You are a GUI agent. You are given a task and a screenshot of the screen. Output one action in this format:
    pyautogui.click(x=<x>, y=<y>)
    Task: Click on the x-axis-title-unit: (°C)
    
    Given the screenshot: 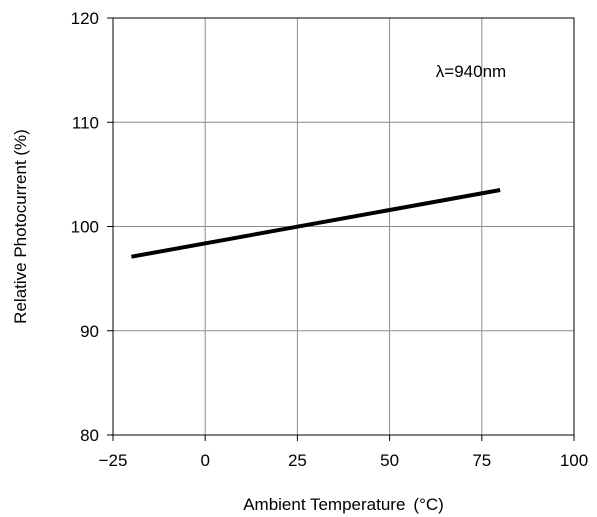 What is the action you would take?
    pyautogui.click(x=428, y=504)
    